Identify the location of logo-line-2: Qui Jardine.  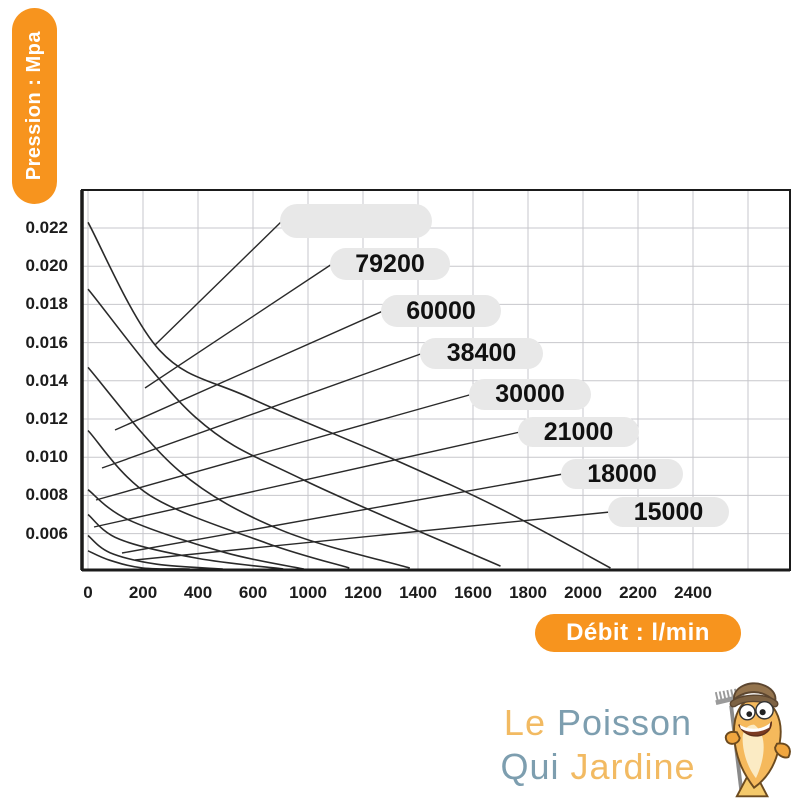
(598, 767).